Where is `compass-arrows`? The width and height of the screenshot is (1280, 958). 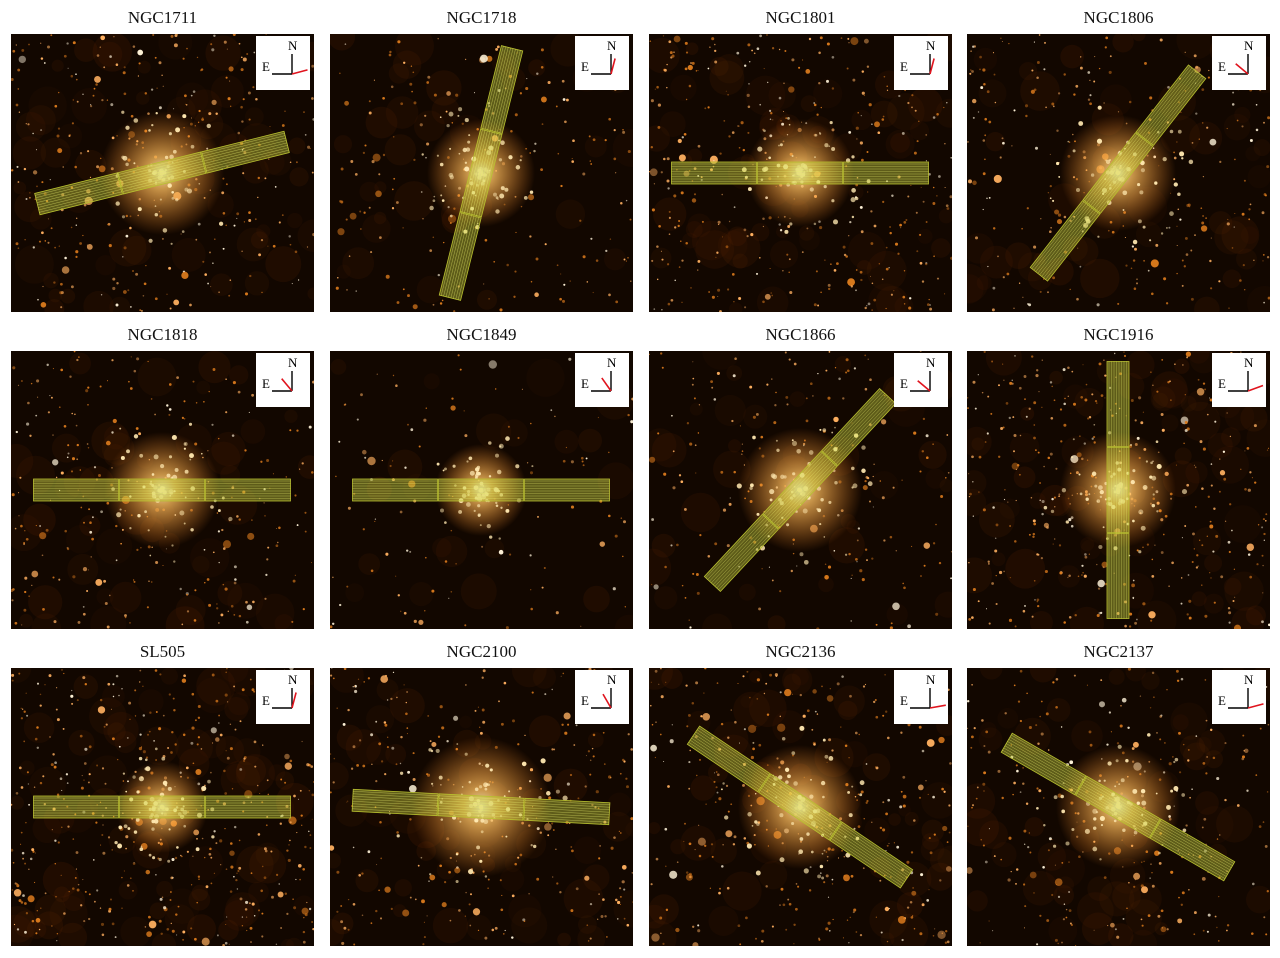
compass-arrows is located at coordinates (1246, 381).